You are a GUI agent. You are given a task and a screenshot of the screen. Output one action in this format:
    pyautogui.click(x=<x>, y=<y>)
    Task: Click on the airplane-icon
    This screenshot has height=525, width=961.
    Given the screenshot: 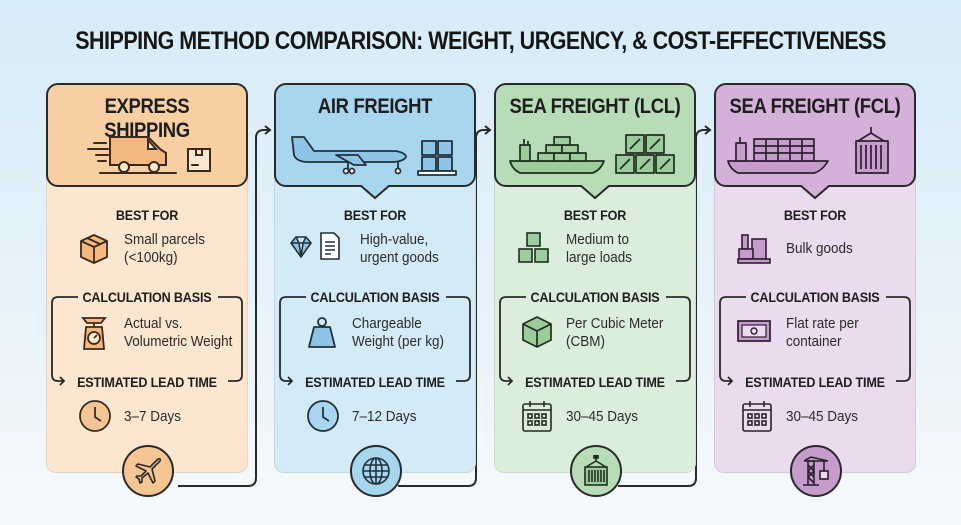 What is the action you would take?
    pyautogui.click(x=148, y=470)
    